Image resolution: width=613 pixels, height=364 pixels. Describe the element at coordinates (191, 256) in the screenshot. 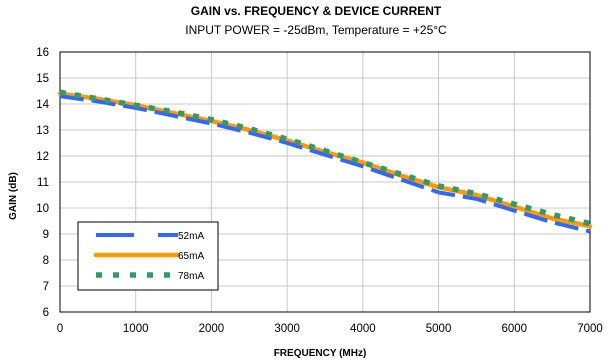

I see `legend-label: 65mA` at that location.